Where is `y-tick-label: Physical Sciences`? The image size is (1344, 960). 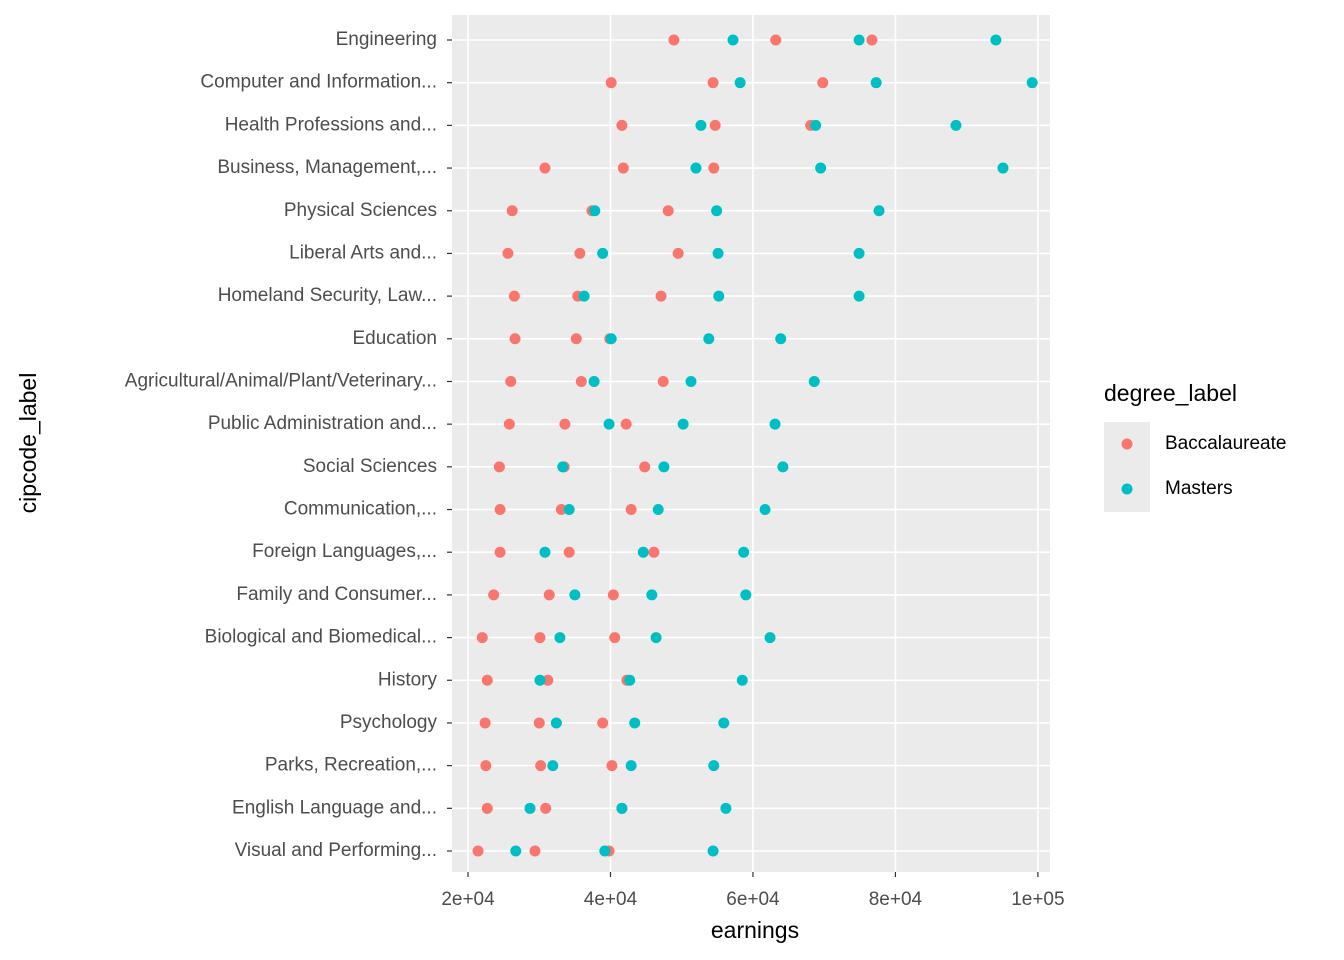 y-tick-label: Physical Sciences is located at coordinates (360, 210).